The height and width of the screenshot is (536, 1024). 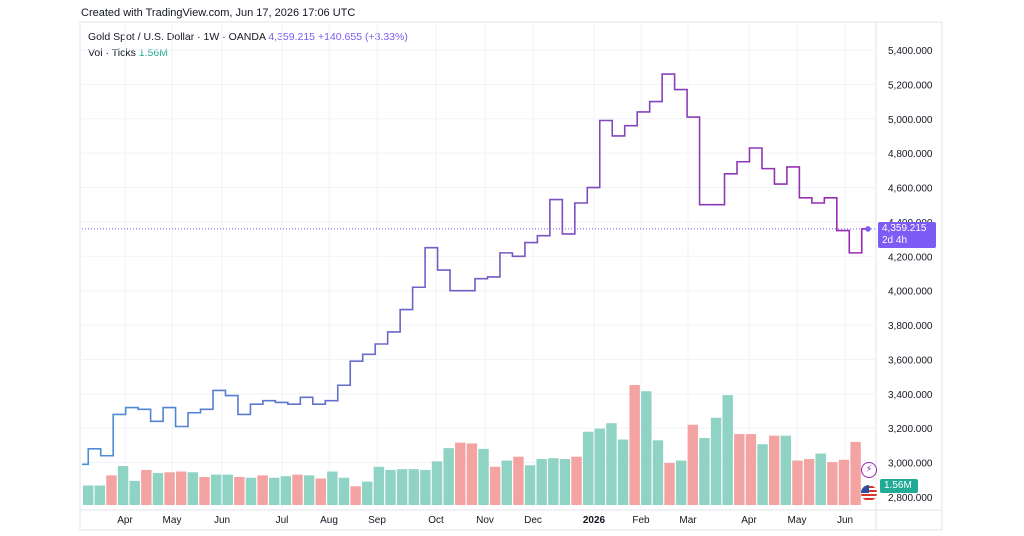 What do you see at coordinates (594, 520) in the screenshot?
I see `x-tick-label: 2026` at bounding box center [594, 520].